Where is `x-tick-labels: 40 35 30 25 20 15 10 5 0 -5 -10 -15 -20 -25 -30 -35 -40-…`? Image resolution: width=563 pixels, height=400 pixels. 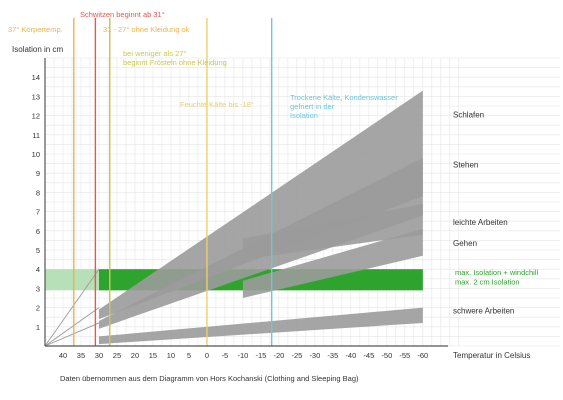 x-tick-labels: 40 35 30 25 20 15 10 5 0 -5 -10 -15 -20 -25 -30 -35 -40-… is located at coordinates (243, 355).